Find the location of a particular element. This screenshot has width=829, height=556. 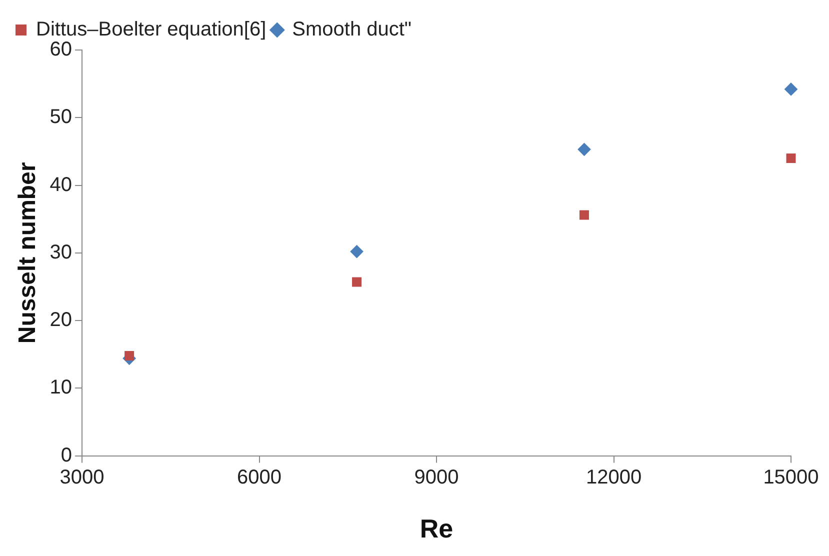

y-tick-label: 40 is located at coordinates (61, 185).